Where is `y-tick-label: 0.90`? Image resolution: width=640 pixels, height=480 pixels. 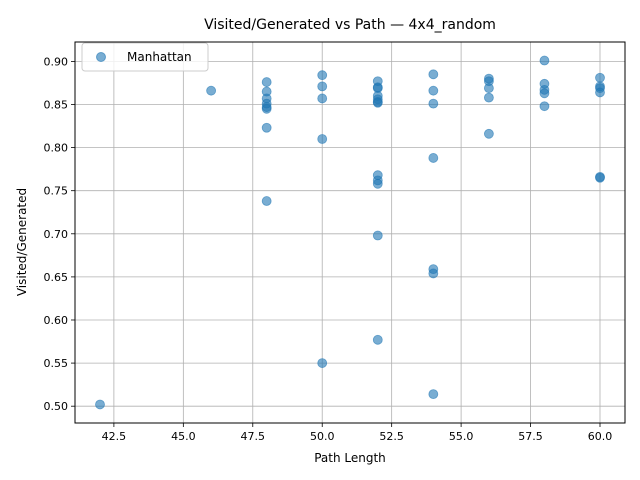 y-tick-label: 0.90 is located at coordinates (56, 61).